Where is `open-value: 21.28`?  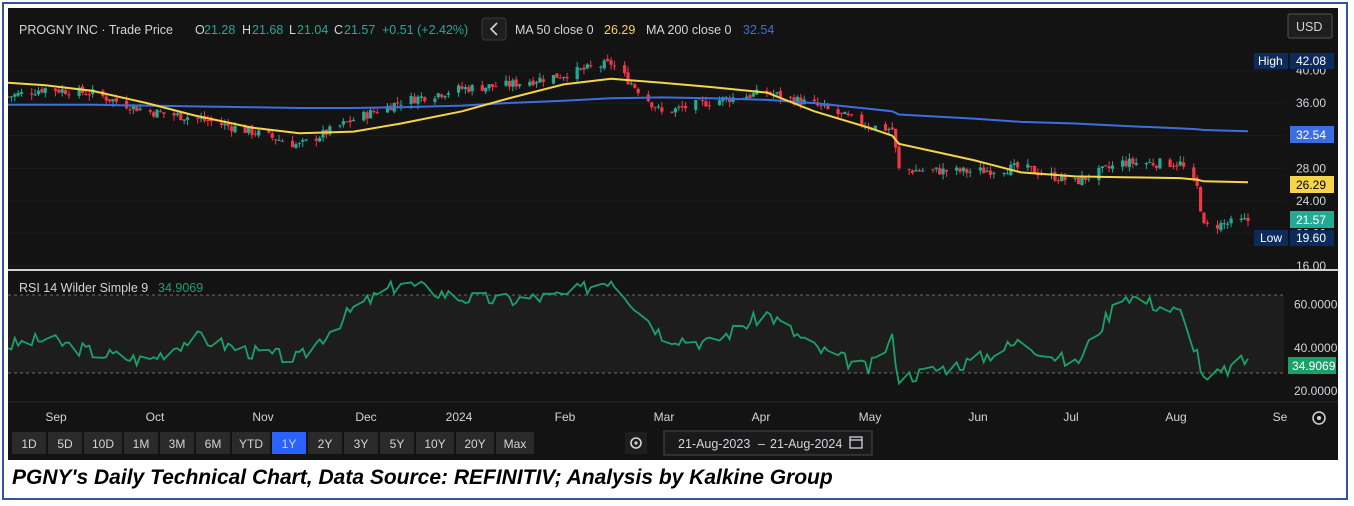 open-value: 21.28 is located at coordinates (219, 30).